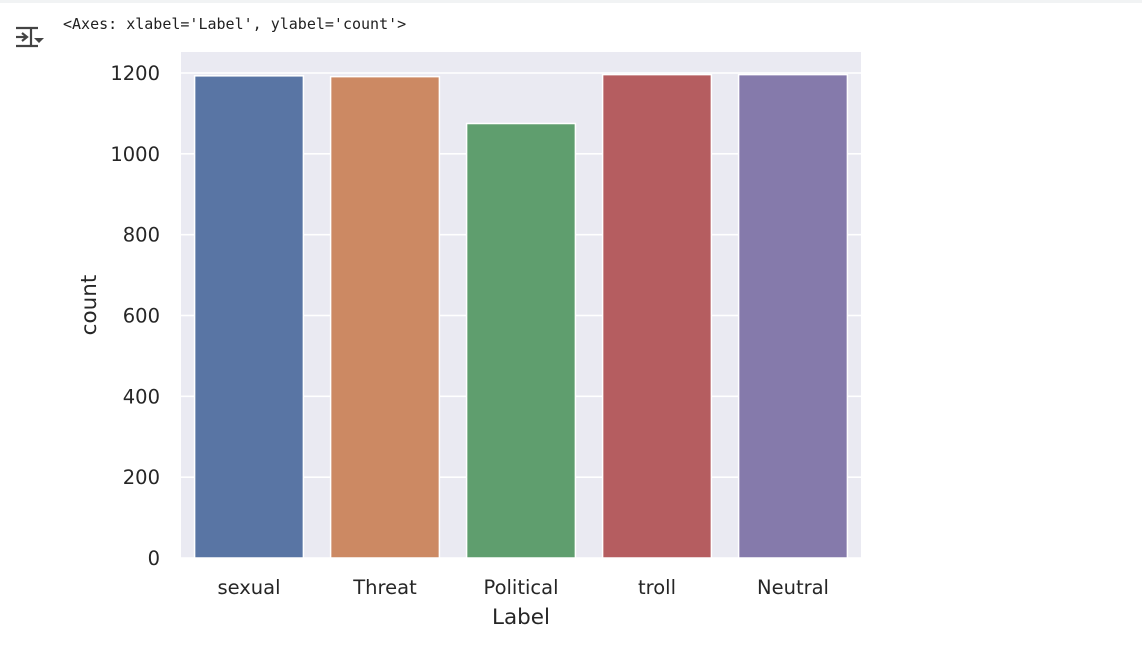 This screenshot has width=1142, height=647. Describe the element at coordinates (385, 317) in the screenshot. I see `bar-threat` at that location.